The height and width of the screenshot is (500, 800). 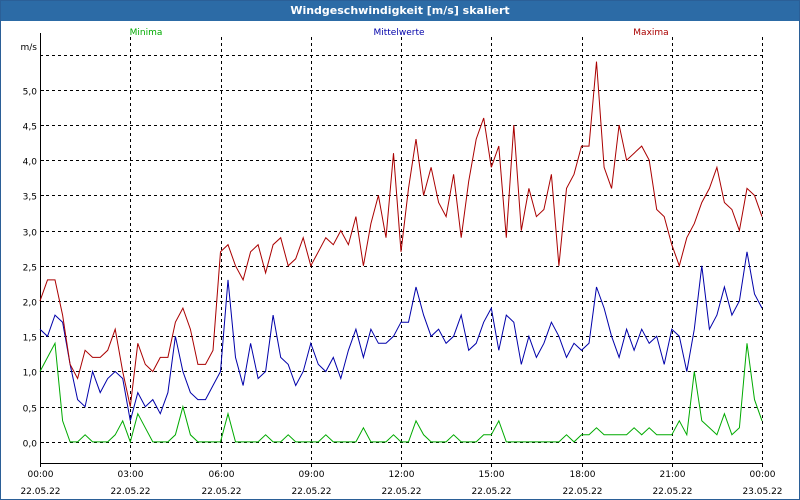 I want to click on y-tick-label: 1,5, so click(x=30, y=339).